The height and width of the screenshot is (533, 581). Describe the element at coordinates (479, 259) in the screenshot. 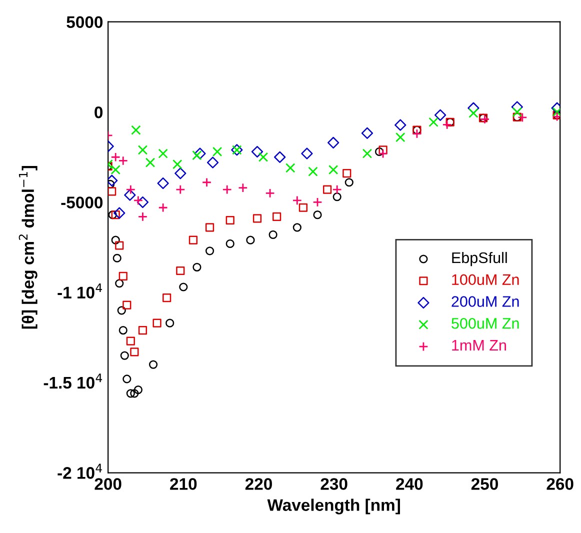

I see `legend-label: EbpSfull` at that location.